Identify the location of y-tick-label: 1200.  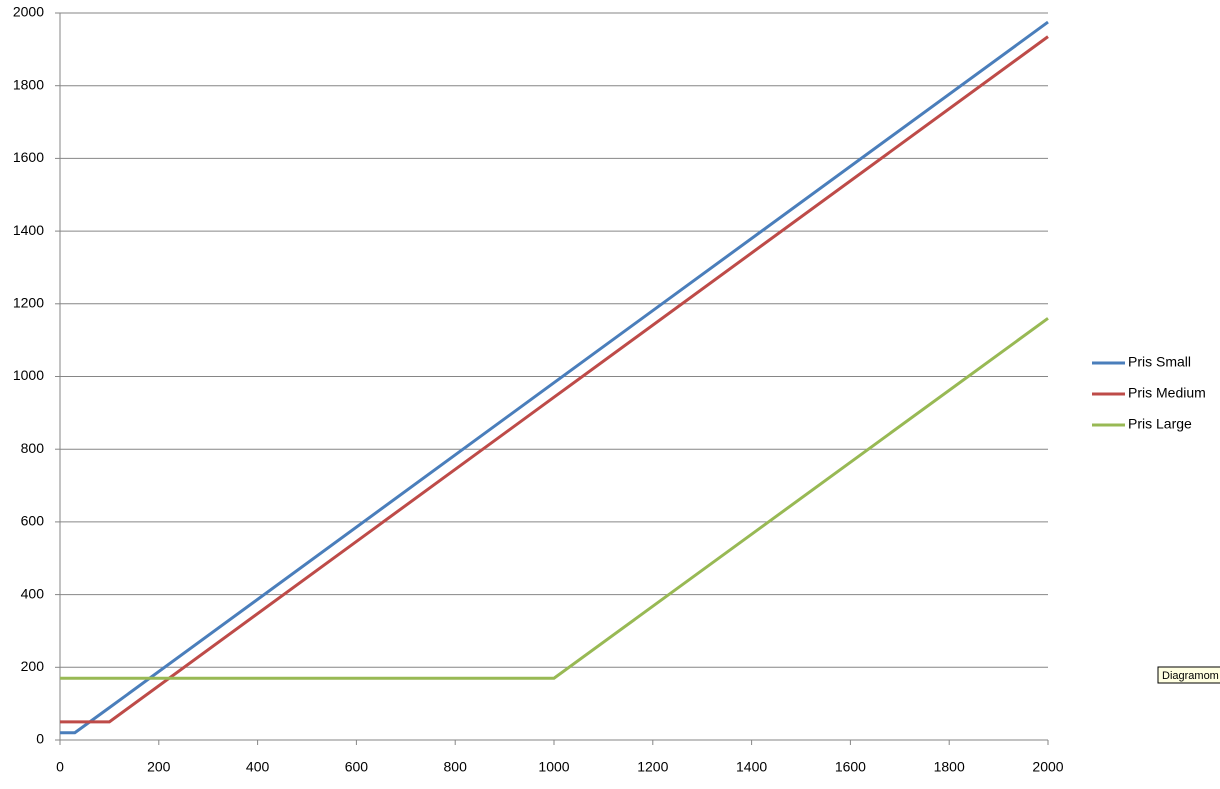
(28, 303).